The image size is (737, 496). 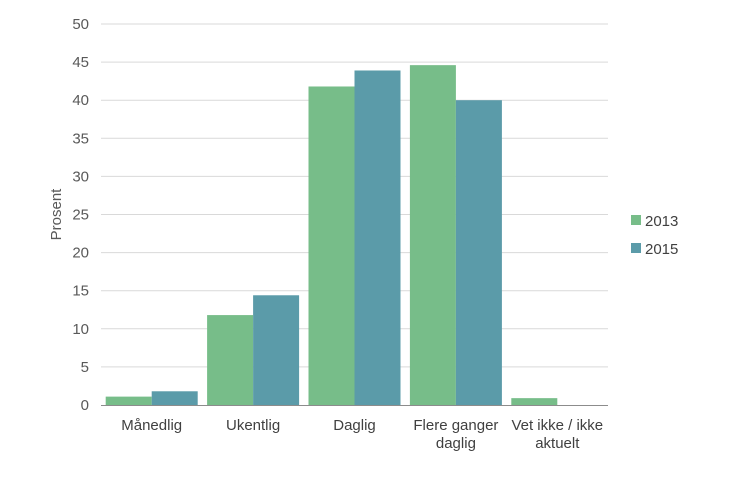 I want to click on x-category-label: Vet ikke / ikke aktuelt, so click(x=557, y=434).